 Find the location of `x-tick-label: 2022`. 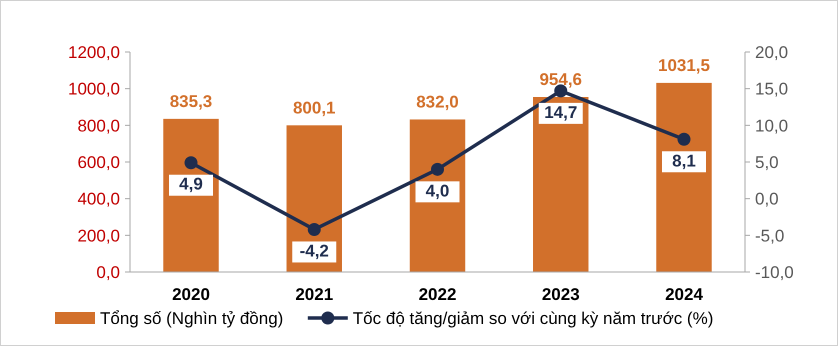

x-tick-label: 2022 is located at coordinates (437, 294).